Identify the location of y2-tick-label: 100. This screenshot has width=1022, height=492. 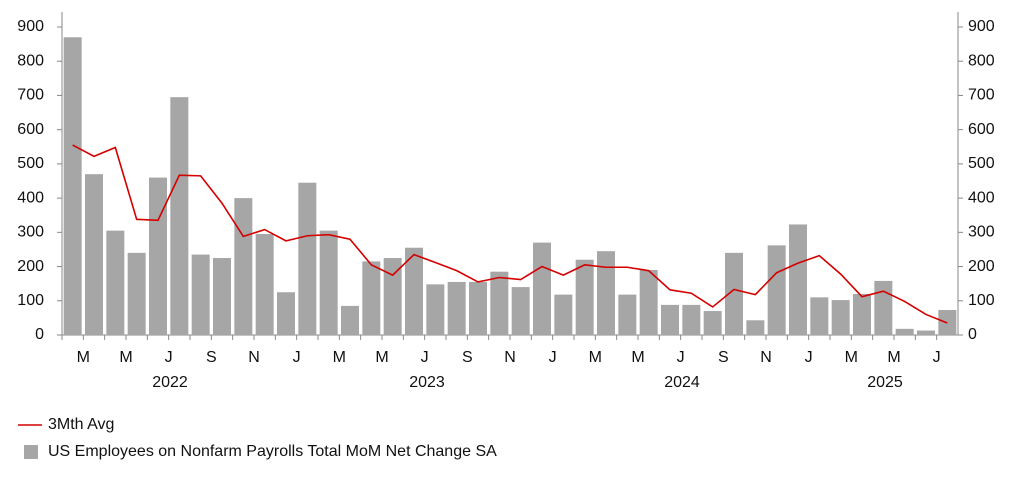
(981, 300).